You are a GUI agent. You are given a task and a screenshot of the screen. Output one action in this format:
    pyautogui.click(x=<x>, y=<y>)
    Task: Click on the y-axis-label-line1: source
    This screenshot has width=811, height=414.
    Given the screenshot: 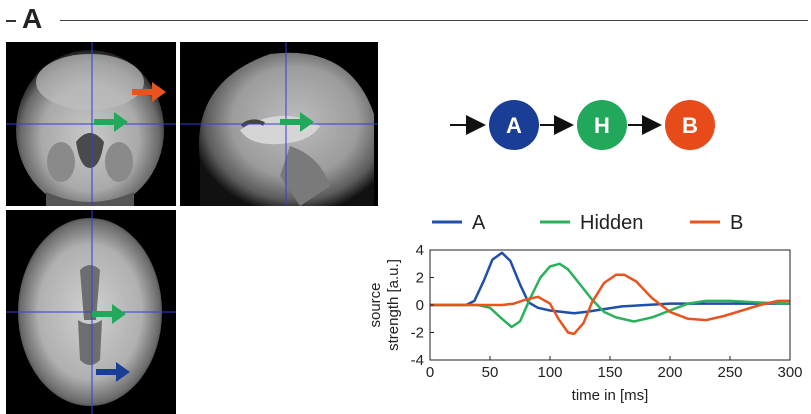 What is the action you would take?
    pyautogui.click(x=375, y=304)
    